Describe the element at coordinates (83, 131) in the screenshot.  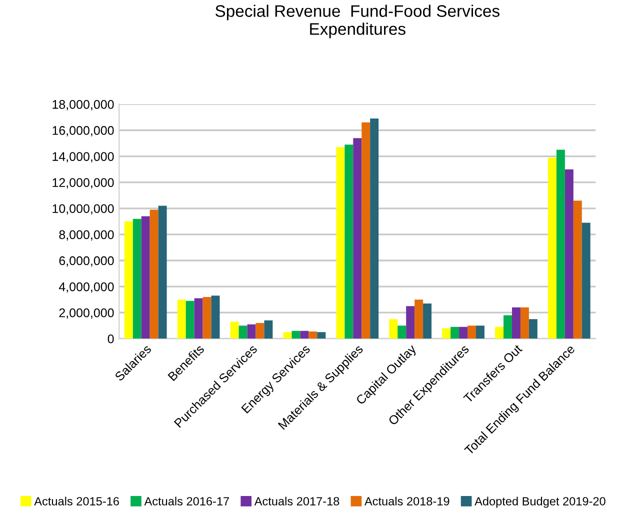
I see `y-tick-label: 16,000,000` at that location.